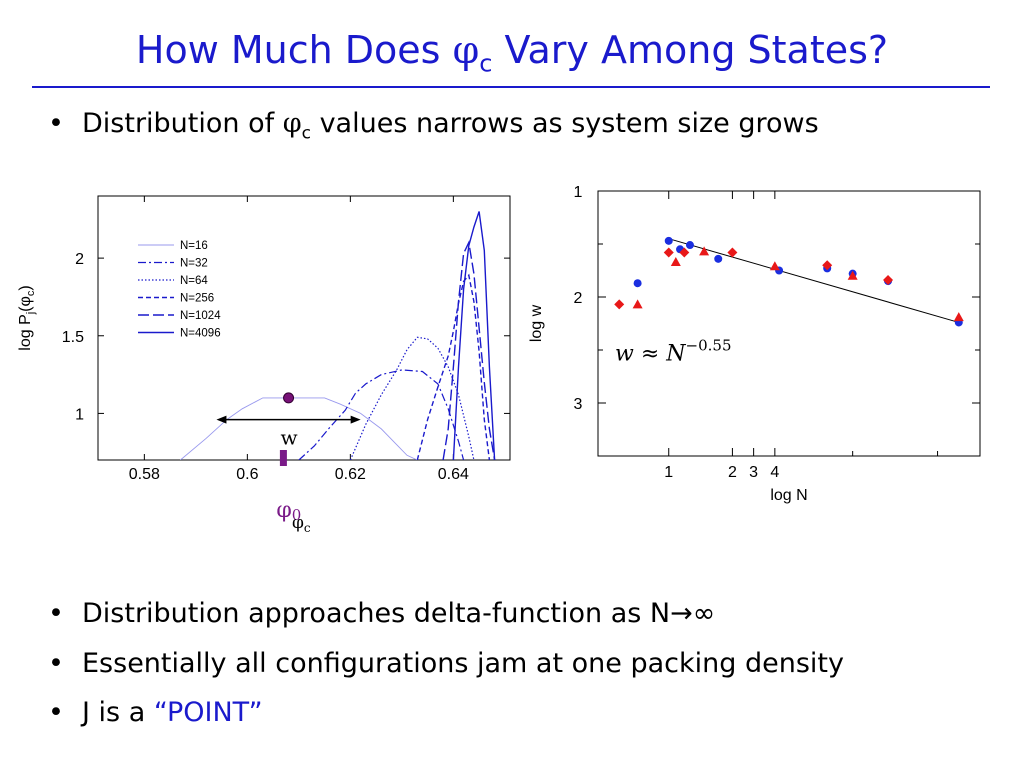 Image resolution: width=1024 pixels, height=768 pixels. What do you see at coordinates (466, 50) in the screenshot?
I see `title-phi-symbol: φ` at bounding box center [466, 50].